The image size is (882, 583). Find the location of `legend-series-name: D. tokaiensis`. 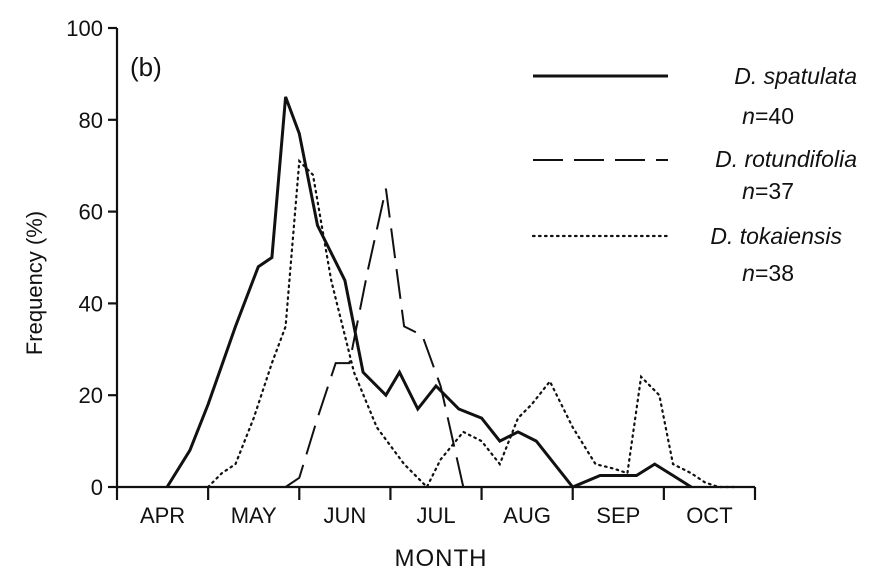

legend-series-name: D. tokaiensis is located at coordinates (776, 236).